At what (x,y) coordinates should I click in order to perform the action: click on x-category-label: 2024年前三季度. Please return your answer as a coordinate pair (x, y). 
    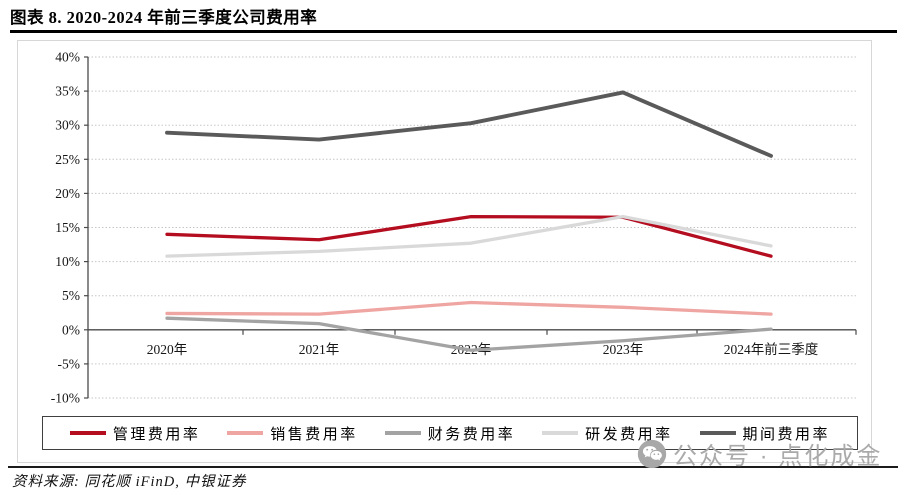
    Looking at the image, I should click on (771, 349).